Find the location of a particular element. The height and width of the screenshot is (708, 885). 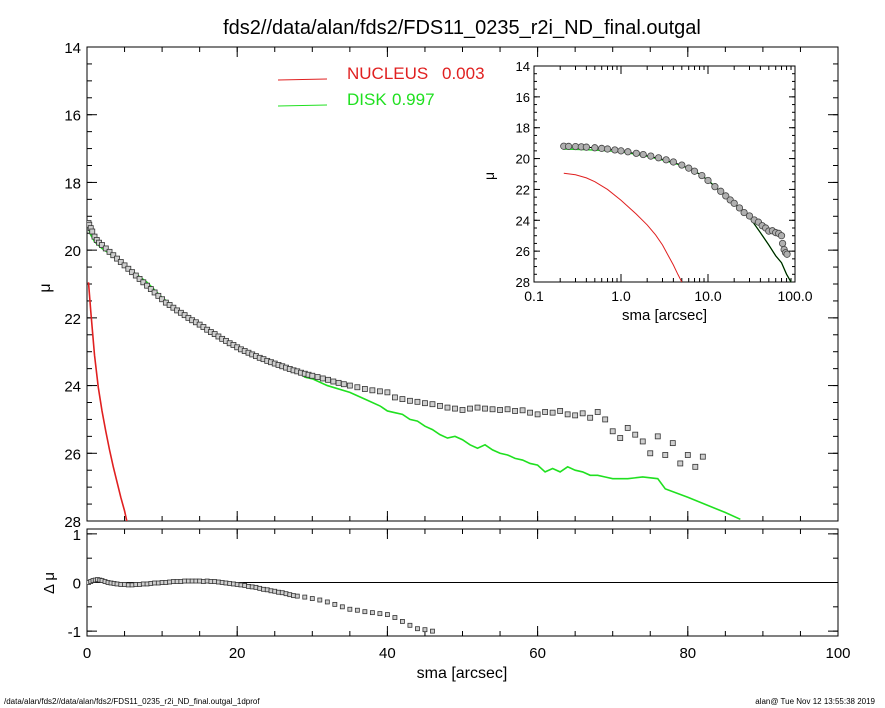

main-ytick-label: 24 is located at coordinates (72, 387).